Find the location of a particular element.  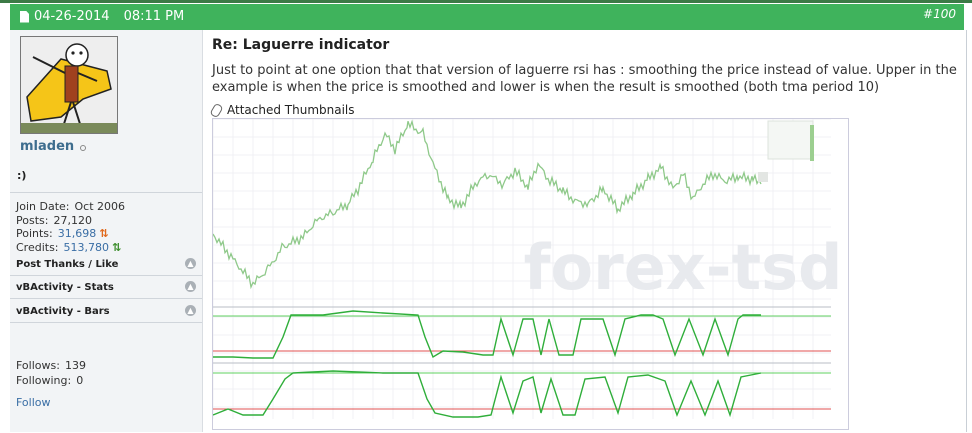

username-link: mladen is located at coordinates (47, 146).